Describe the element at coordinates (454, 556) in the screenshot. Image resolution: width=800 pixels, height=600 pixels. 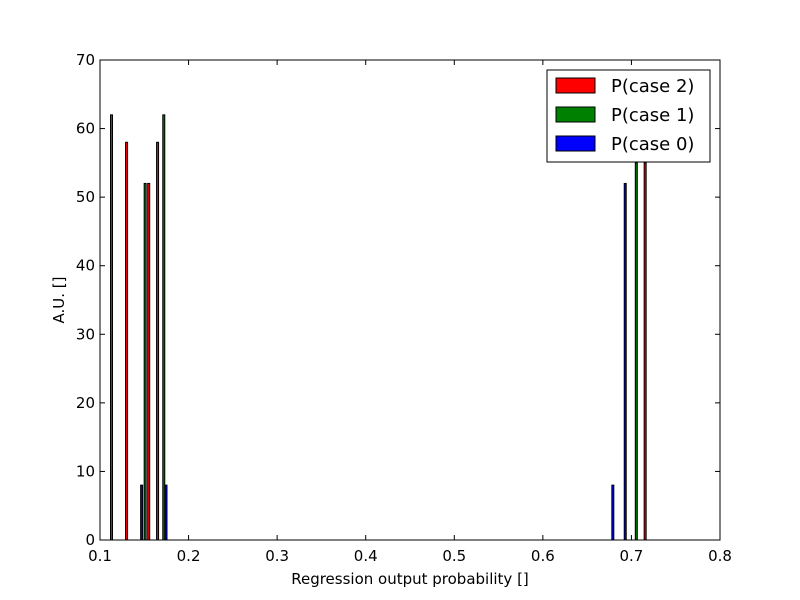
I see `x-tick-label-4: 0.5` at that location.